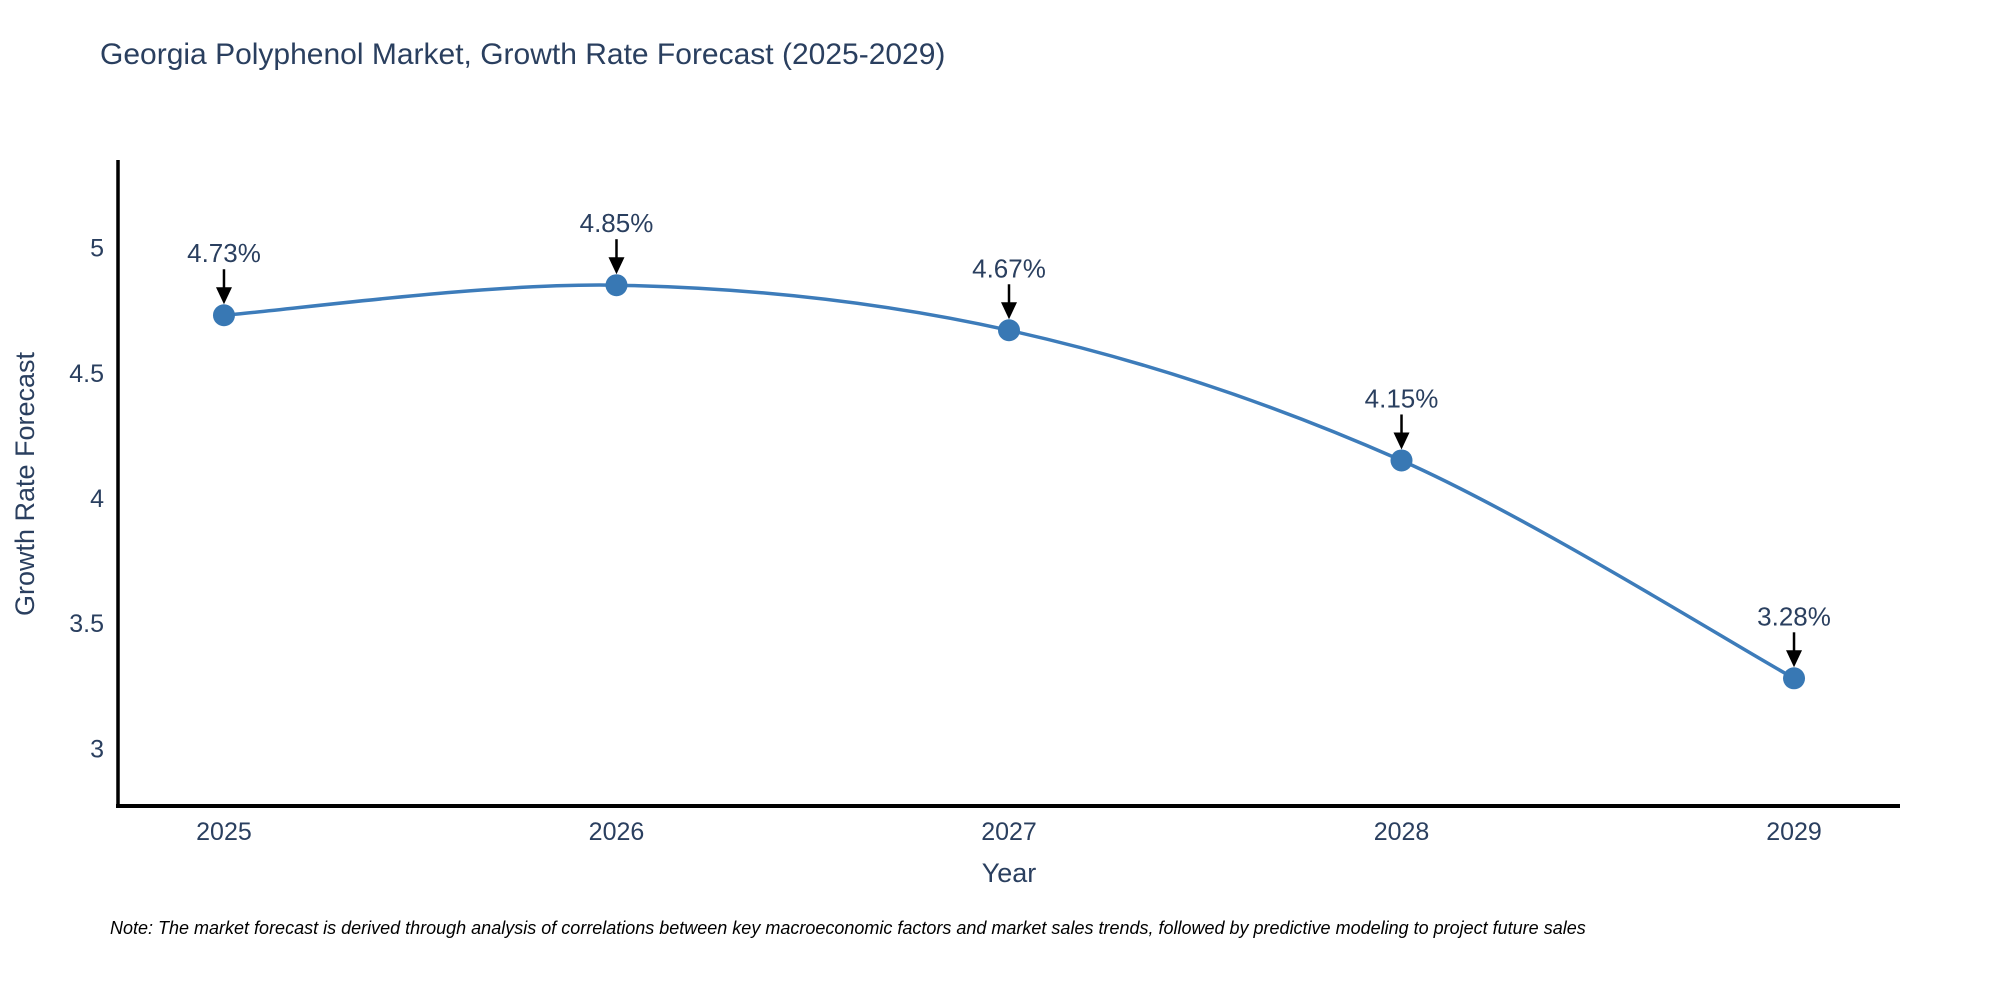 The image size is (2000, 1000). Describe the element at coordinates (1009, 873) in the screenshot. I see `x-axis-title: Year` at that location.